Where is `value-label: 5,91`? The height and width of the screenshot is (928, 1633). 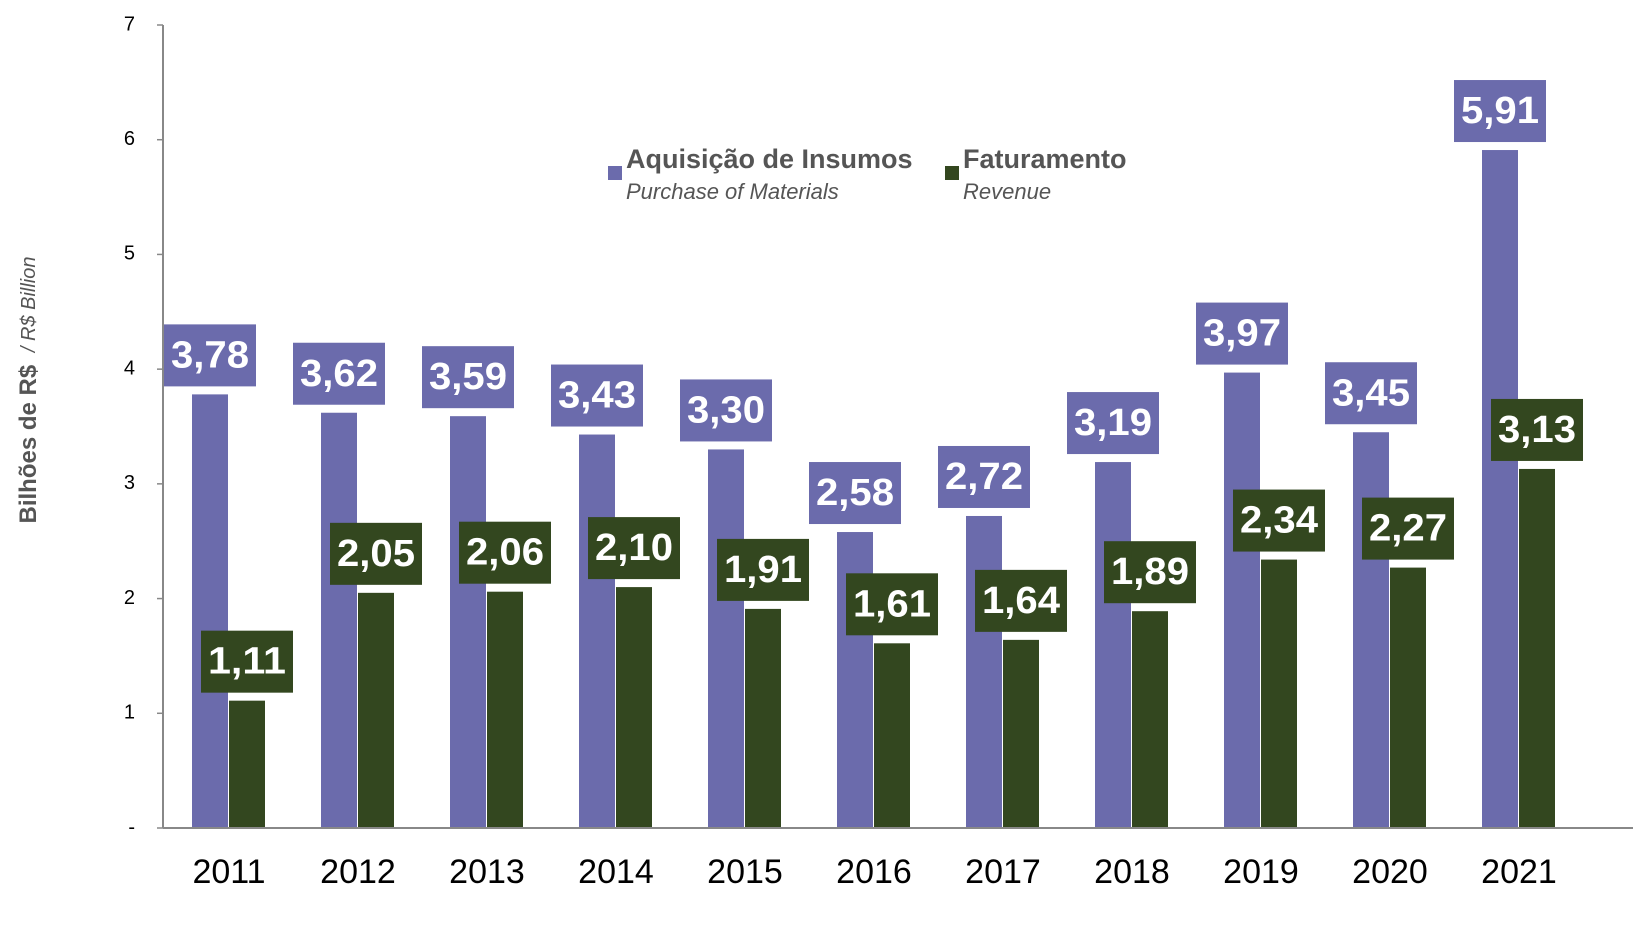 value-label: 5,91 is located at coordinates (1500, 111).